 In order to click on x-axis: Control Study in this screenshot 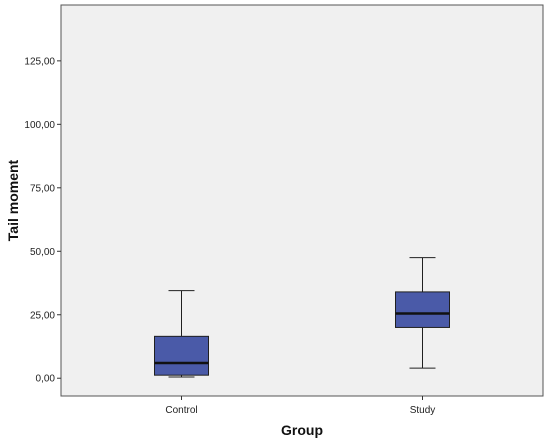, I will do `click(300, 406)`.